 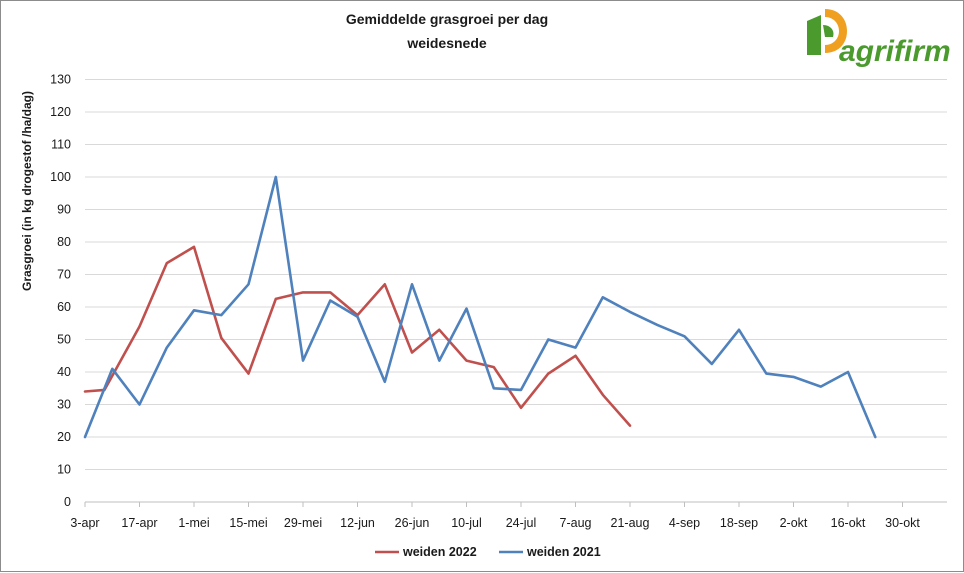 I want to click on chart-title-line-2: weidesnede, so click(x=446, y=43).